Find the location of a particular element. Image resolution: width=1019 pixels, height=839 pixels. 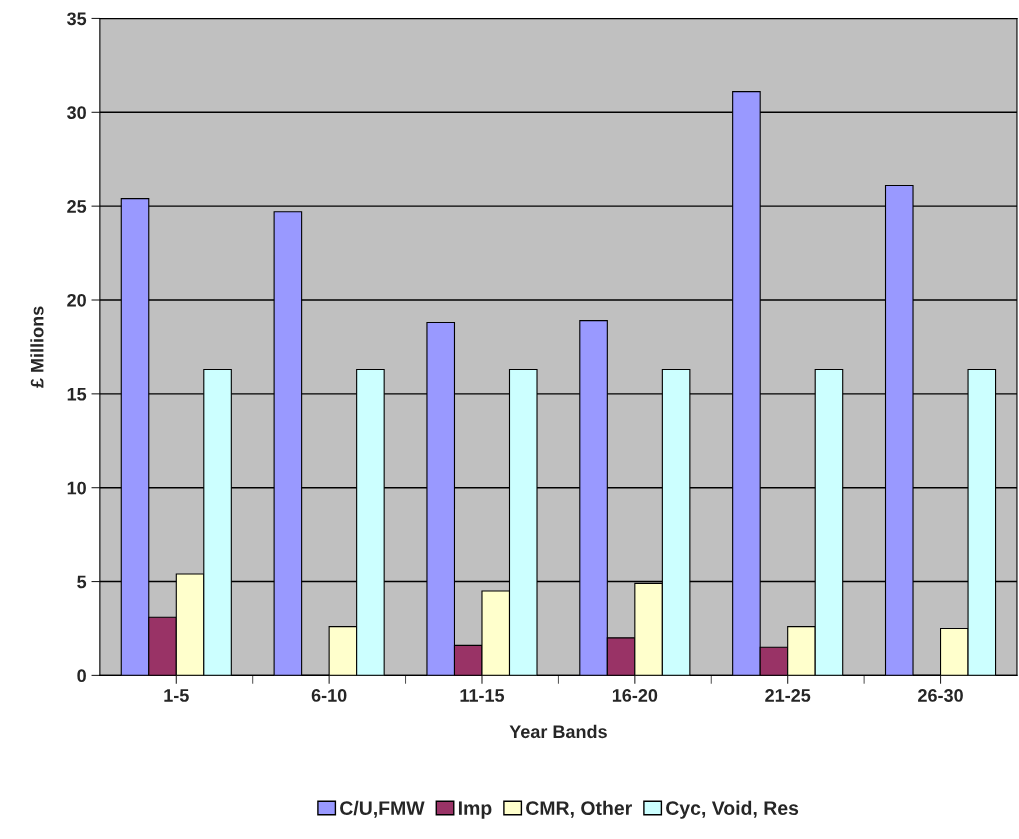

y-tick-label: 30 is located at coordinates (76, 113).